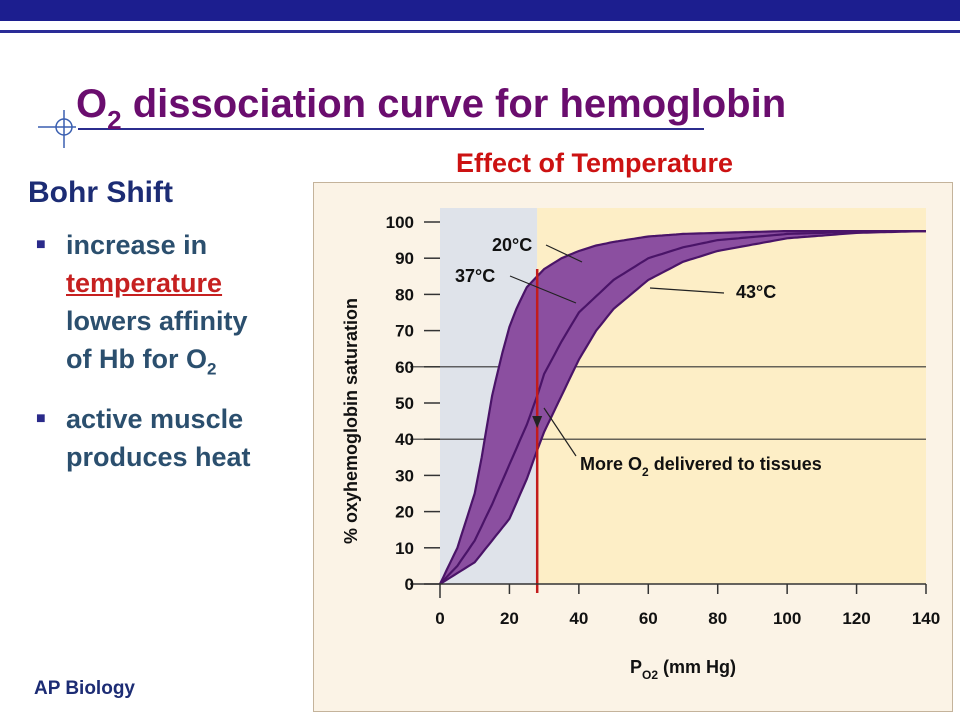 This screenshot has width=960, height=720. What do you see at coordinates (512, 245) in the screenshot?
I see `curve-label-0: 20°C` at bounding box center [512, 245].